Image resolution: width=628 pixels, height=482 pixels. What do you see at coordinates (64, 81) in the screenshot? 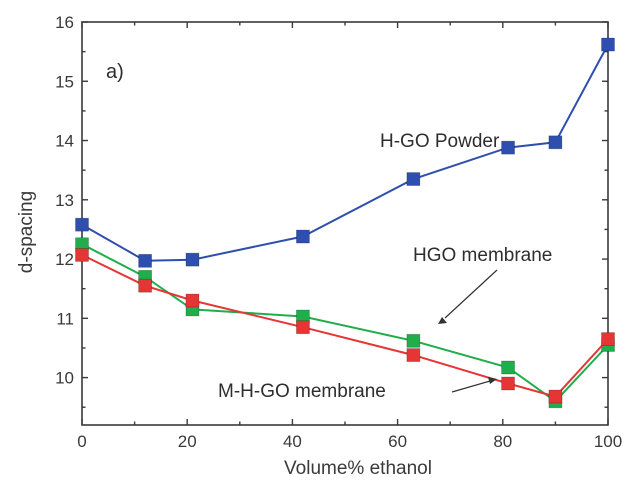
I see `y-tick-label: 15` at bounding box center [64, 81].